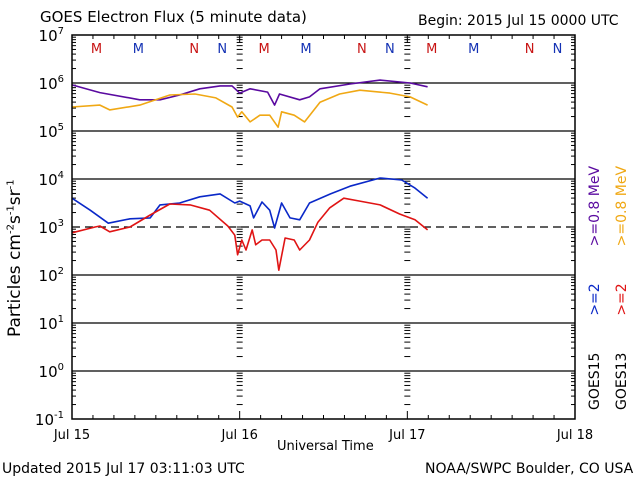  What do you see at coordinates (61, 175) in the screenshot?
I see `y-tick-exponent: 4` at bounding box center [61, 175].